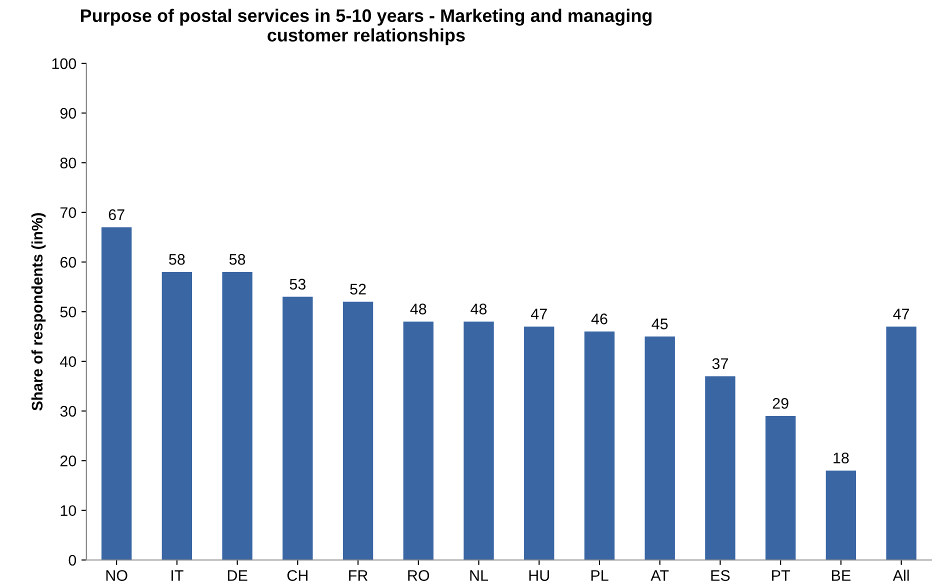 This screenshot has height=587, width=939. Describe the element at coordinates (68, 262) in the screenshot. I see `y-tick-label: 60` at that location.